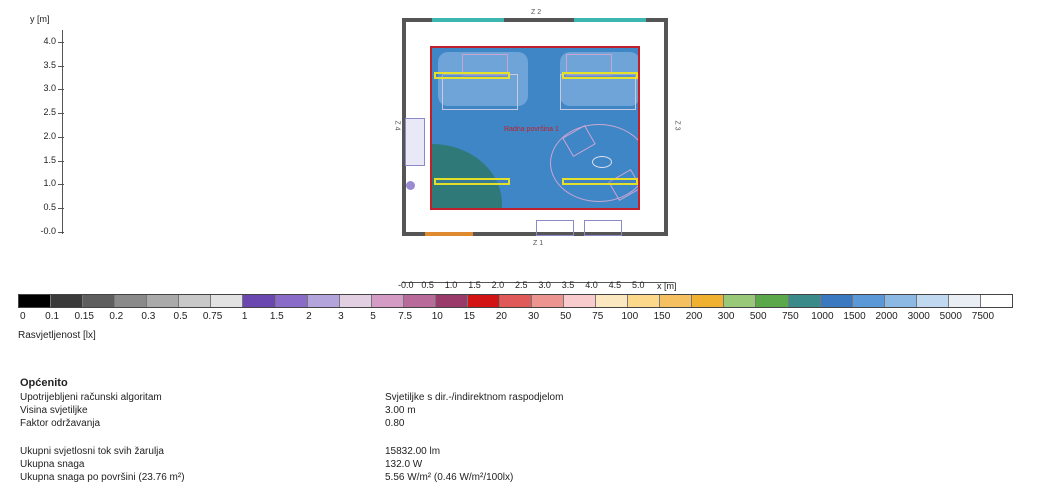 Image resolution: width=1039 pixels, height=488 pixels. Describe the element at coordinates (40, 19) in the screenshot. I see `y-axis-label: y [m]` at that location.